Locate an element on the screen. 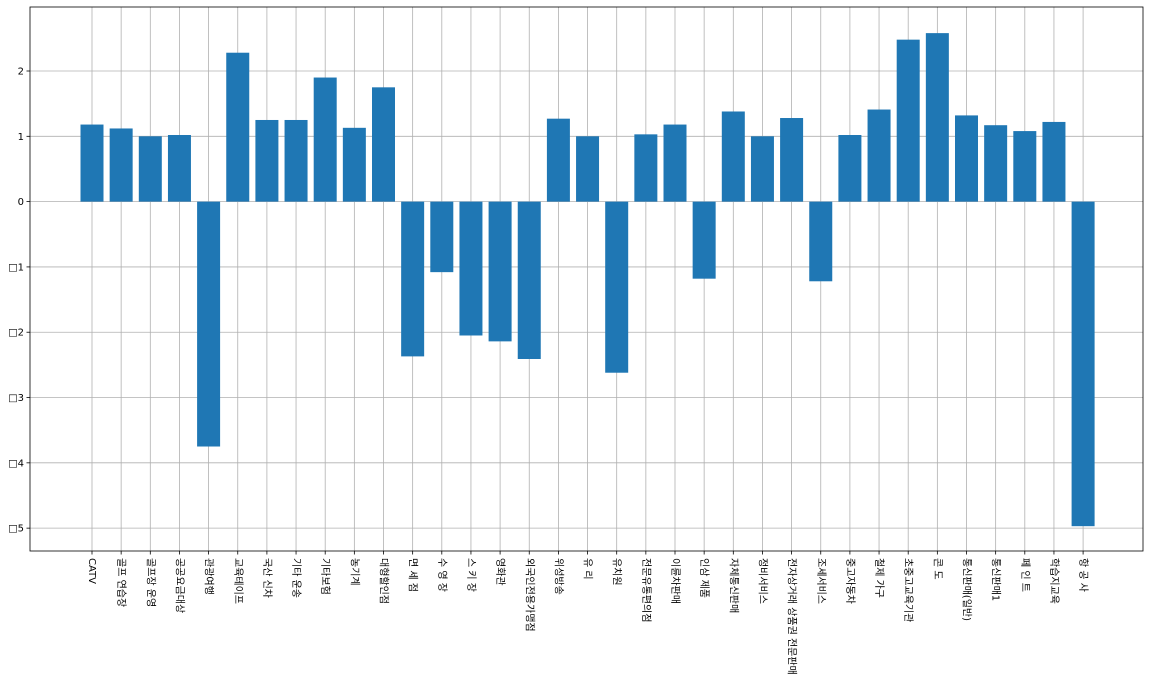 The image size is (1152, 683). x-tick-label: CATV is located at coordinates (91, 571).